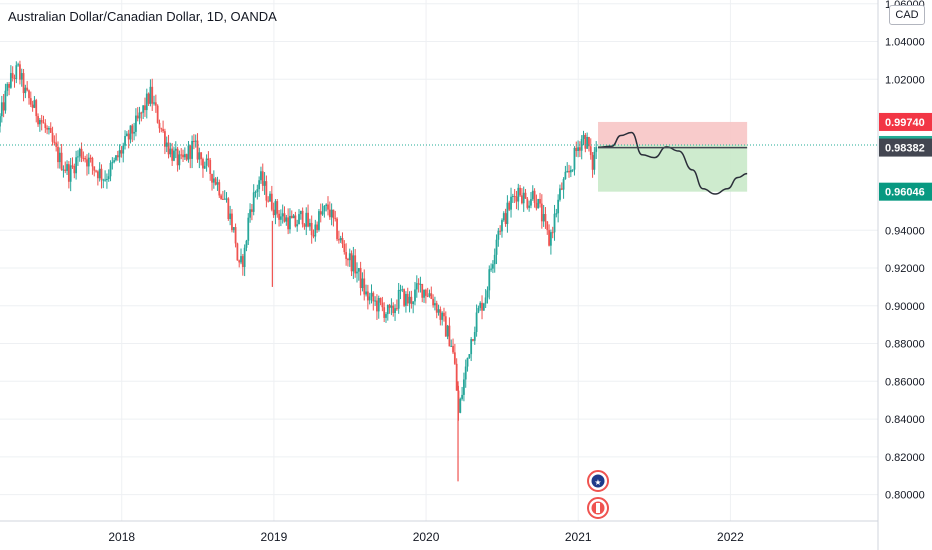  I want to click on price-tag-label: 0.98382, so click(905, 149).